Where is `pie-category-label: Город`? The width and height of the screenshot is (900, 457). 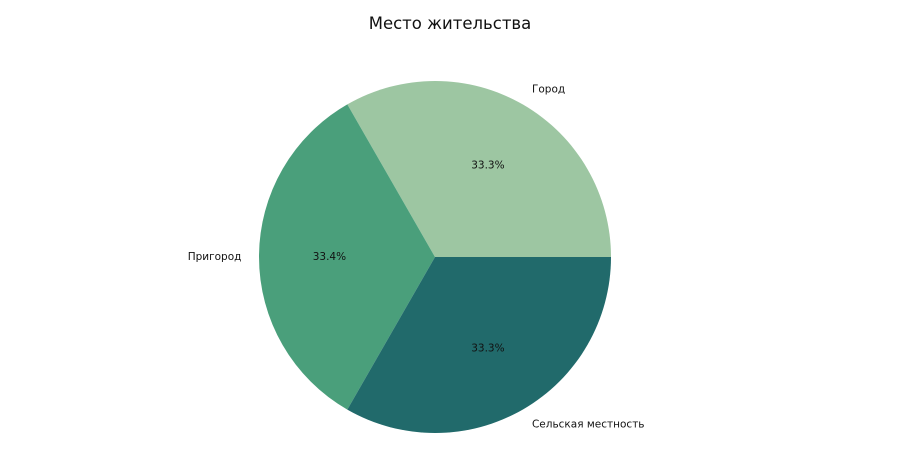
pie-category-label: Город is located at coordinates (548, 89).